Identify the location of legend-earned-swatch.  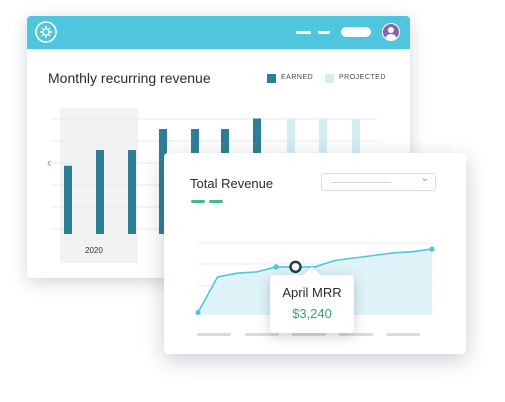
(271, 78).